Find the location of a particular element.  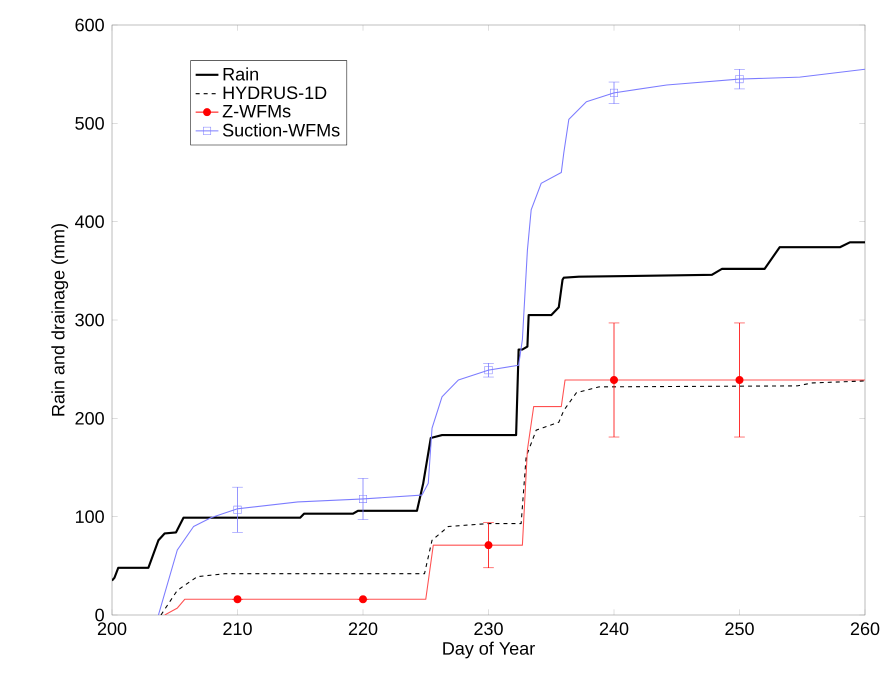

x-axis-title: Day of Year is located at coordinates (489, 650).